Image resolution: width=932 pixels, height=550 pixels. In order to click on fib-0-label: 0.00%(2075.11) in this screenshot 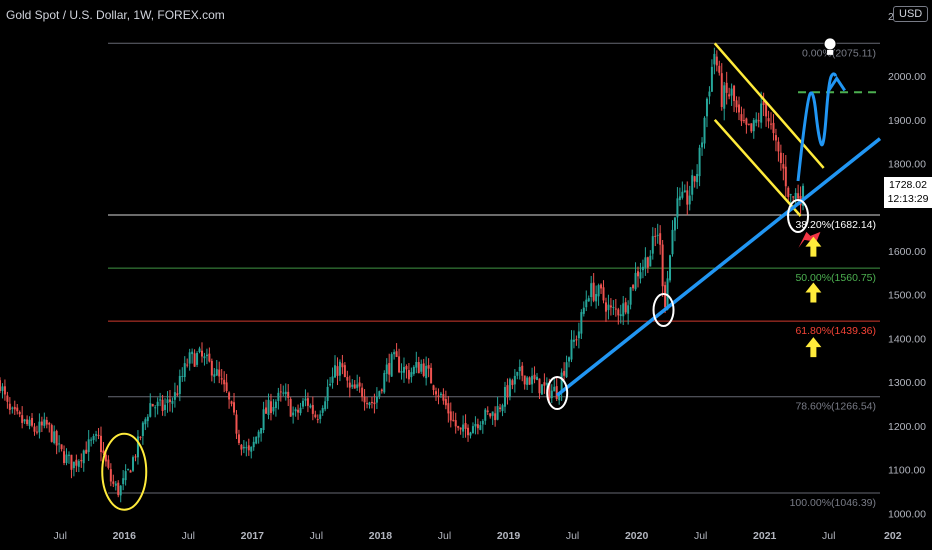, I will do `click(839, 53)`.